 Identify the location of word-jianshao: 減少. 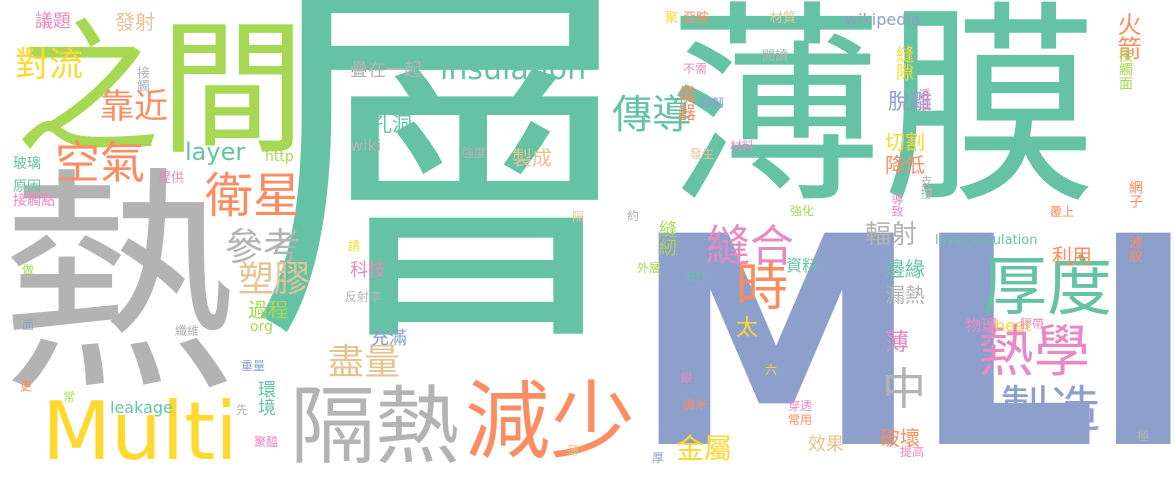
(550, 422).